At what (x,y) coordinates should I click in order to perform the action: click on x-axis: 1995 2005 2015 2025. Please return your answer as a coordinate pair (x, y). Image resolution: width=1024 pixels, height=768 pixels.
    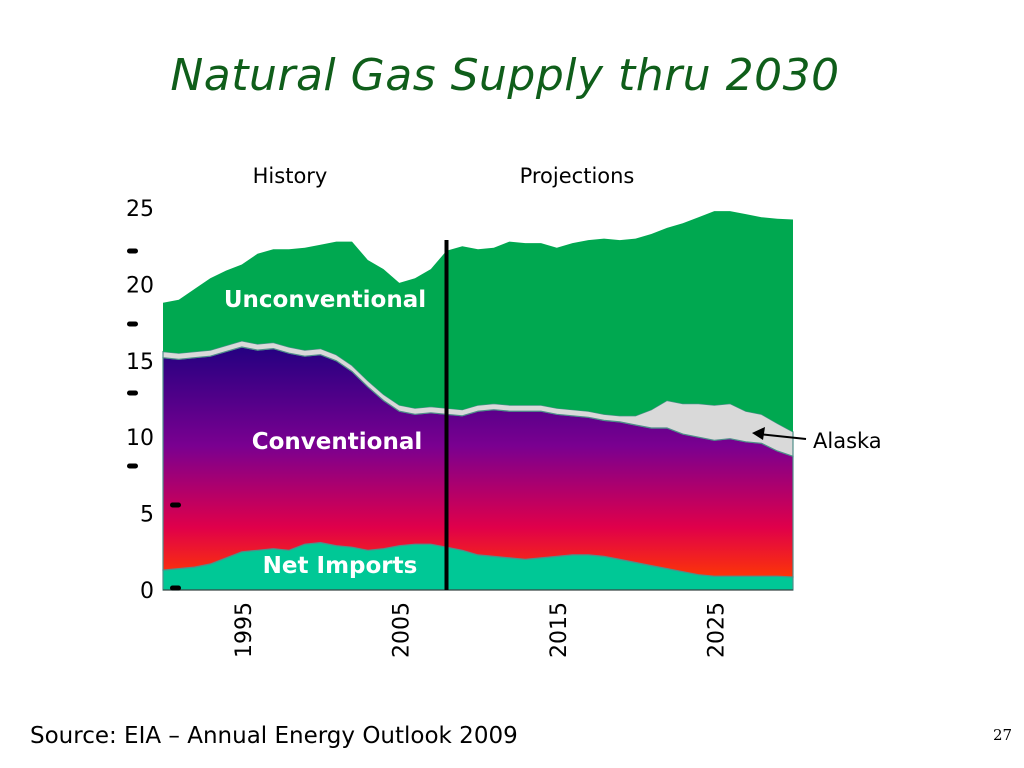
    Looking at the image, I should click on (481, 630).